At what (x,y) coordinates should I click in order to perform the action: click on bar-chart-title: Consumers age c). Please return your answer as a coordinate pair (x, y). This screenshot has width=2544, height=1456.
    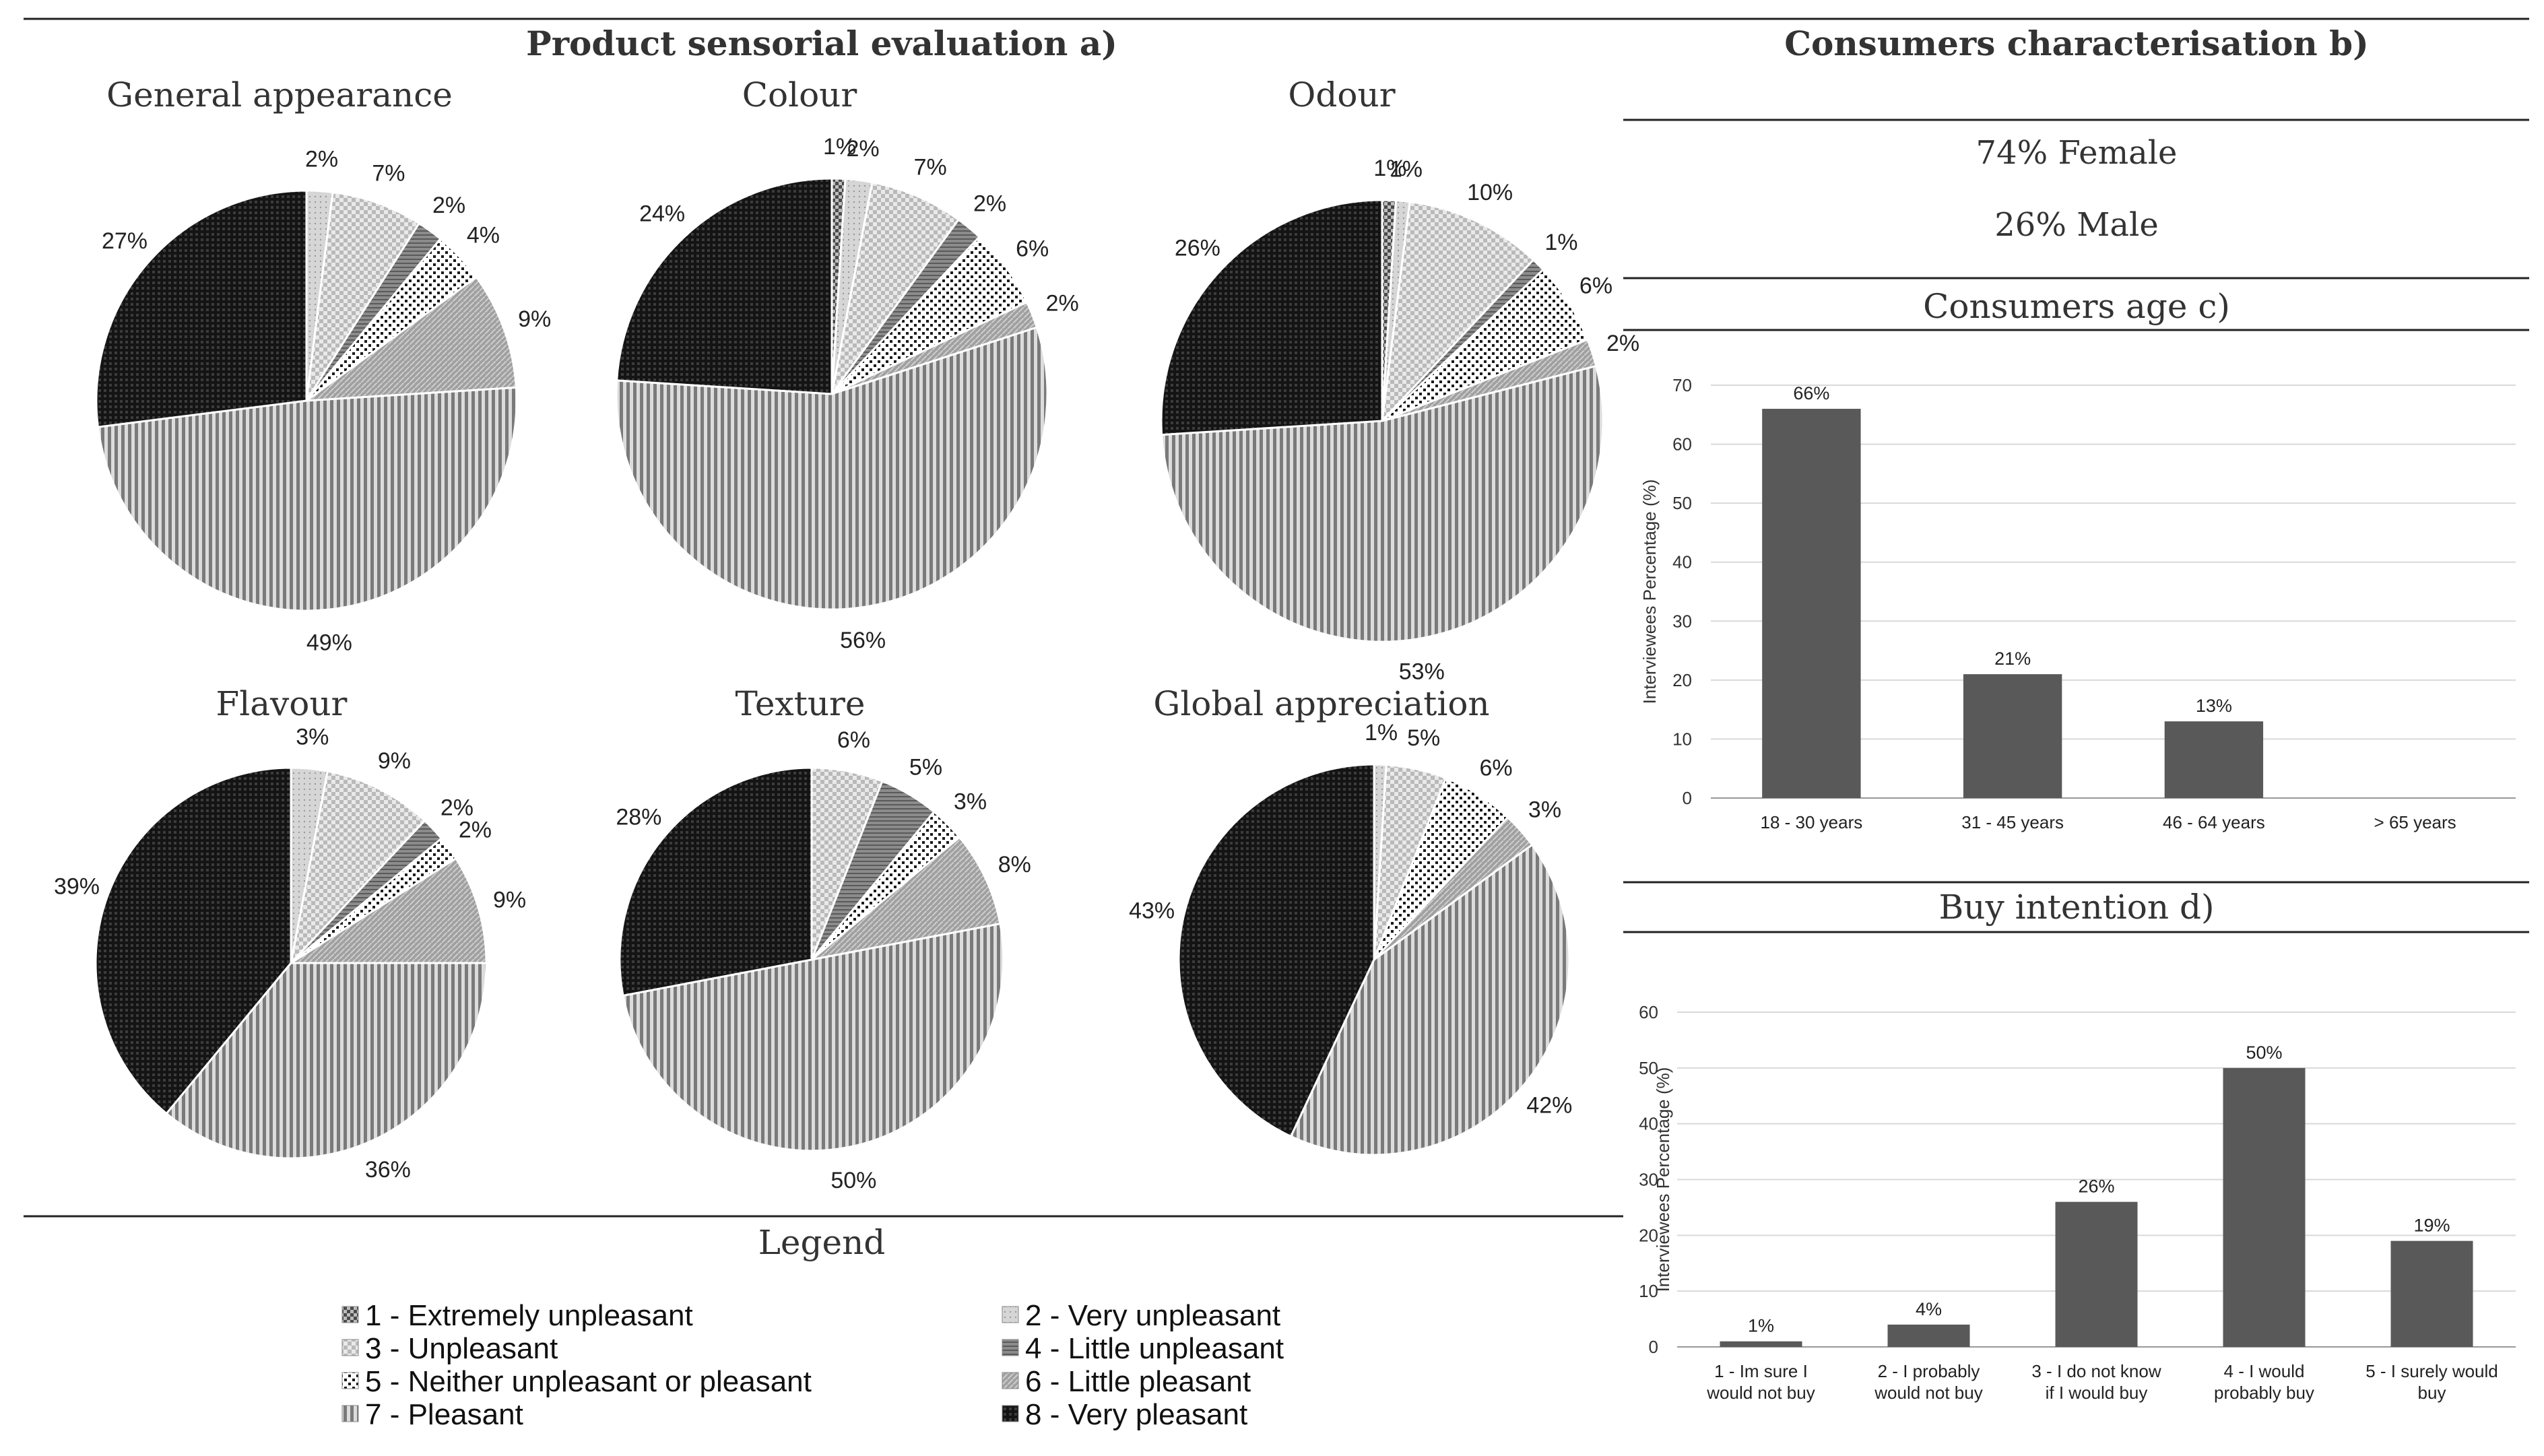
    Looking at the image, I should click on (2077, 307).